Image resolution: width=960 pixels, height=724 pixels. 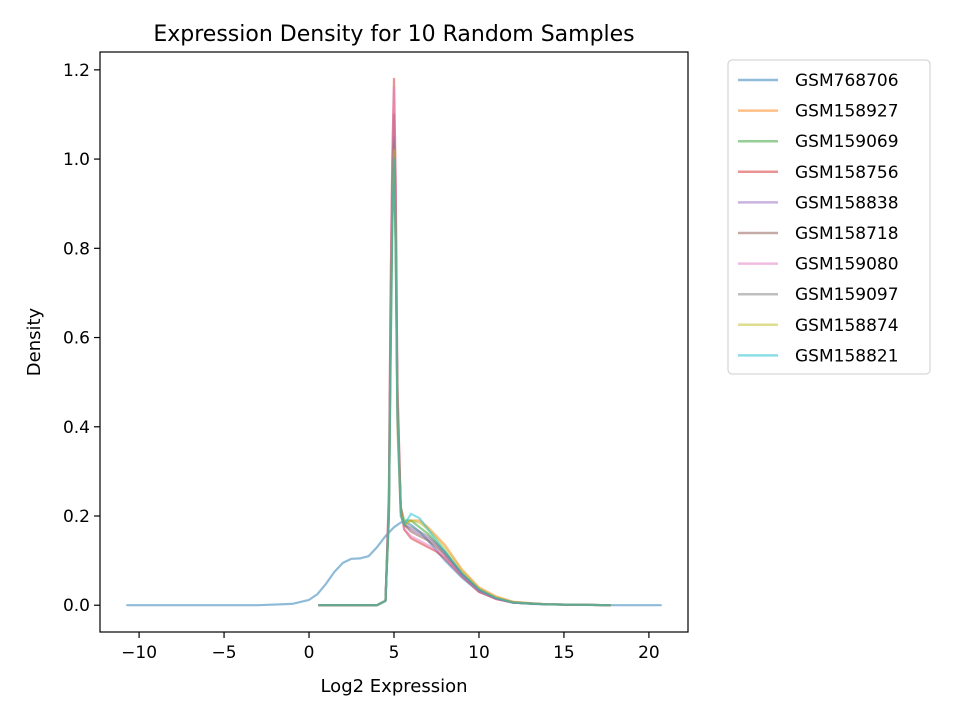 What do you see at coordinates (76, 428) in the screenshot?
I see `y-tick-label: 0.4` at bounding box center [76, 428].